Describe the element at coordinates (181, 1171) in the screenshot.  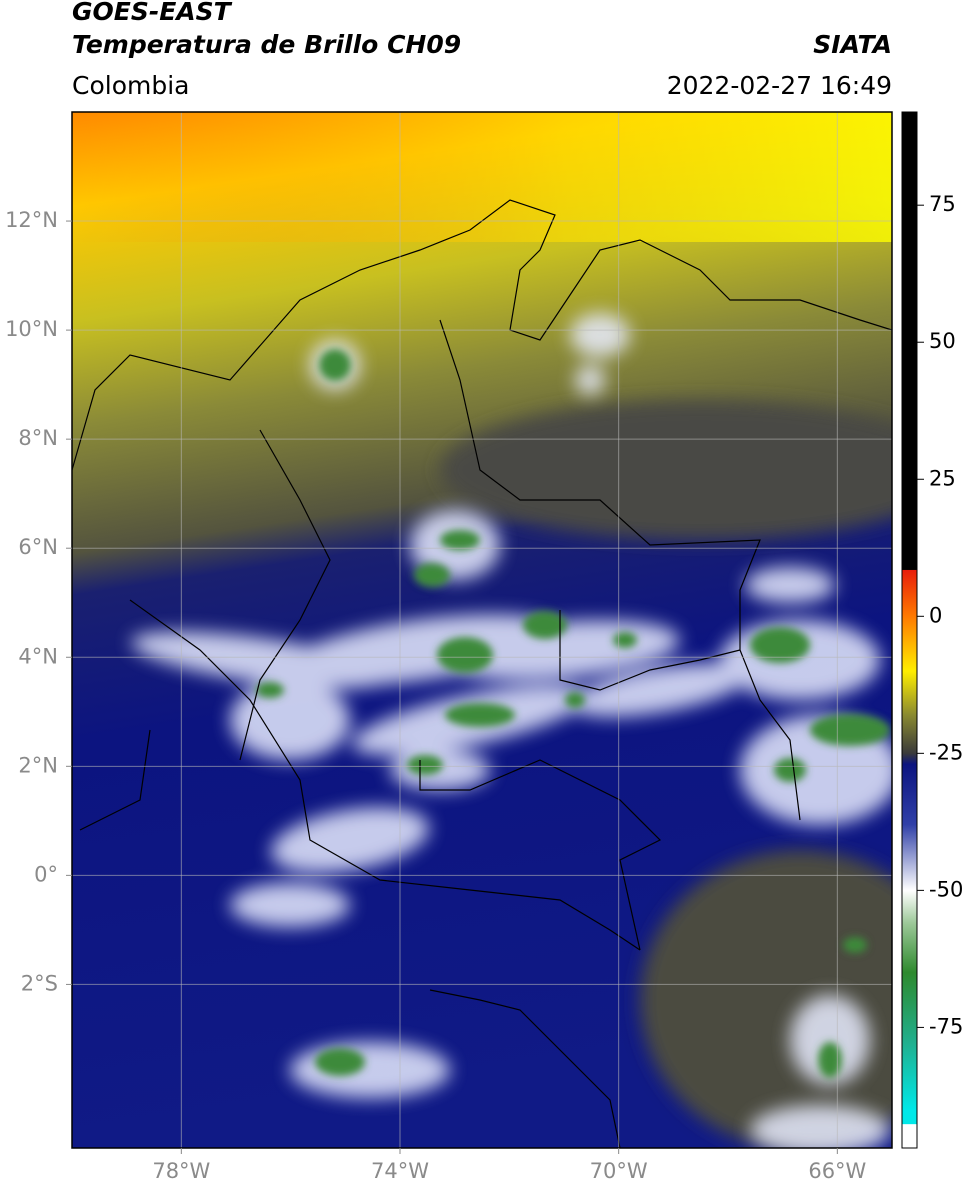
I see `lon-tick-label: 78°W` at that location.